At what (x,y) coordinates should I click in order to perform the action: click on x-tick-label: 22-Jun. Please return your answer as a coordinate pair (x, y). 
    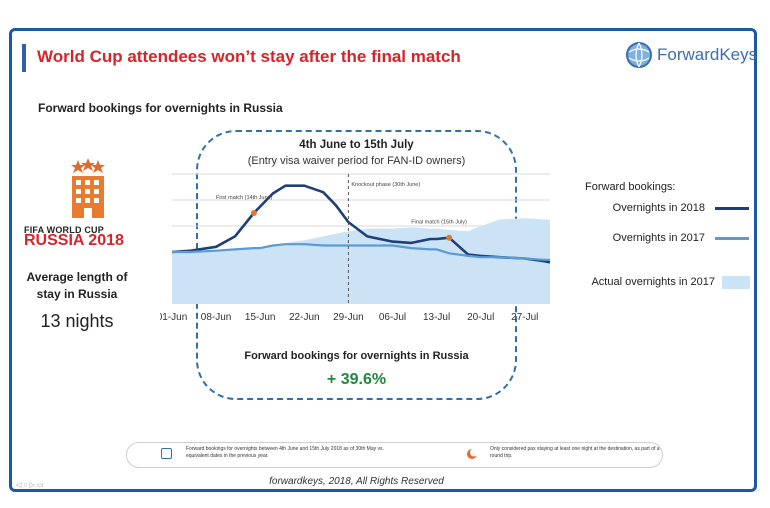
    Looking at the image, I should click on (304, 317).